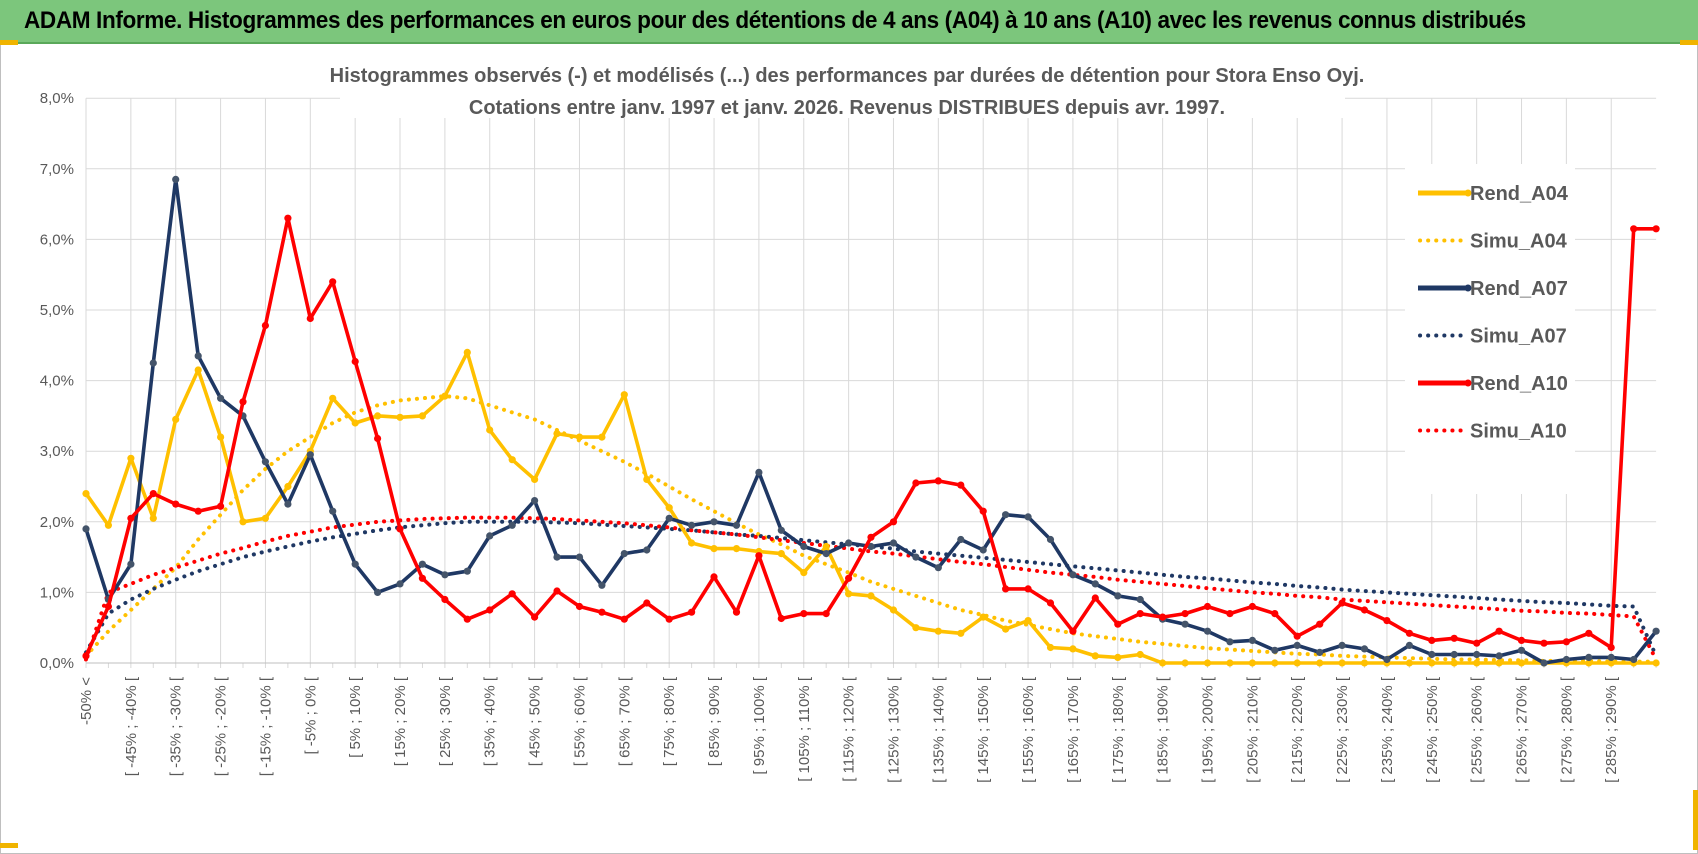 This screenshot has width=1698, height=854. What do you see at coordinates (1519, 384) in the screenshot?
I see `legend-label: Rend_A10` at bounding box center [1519, 384].